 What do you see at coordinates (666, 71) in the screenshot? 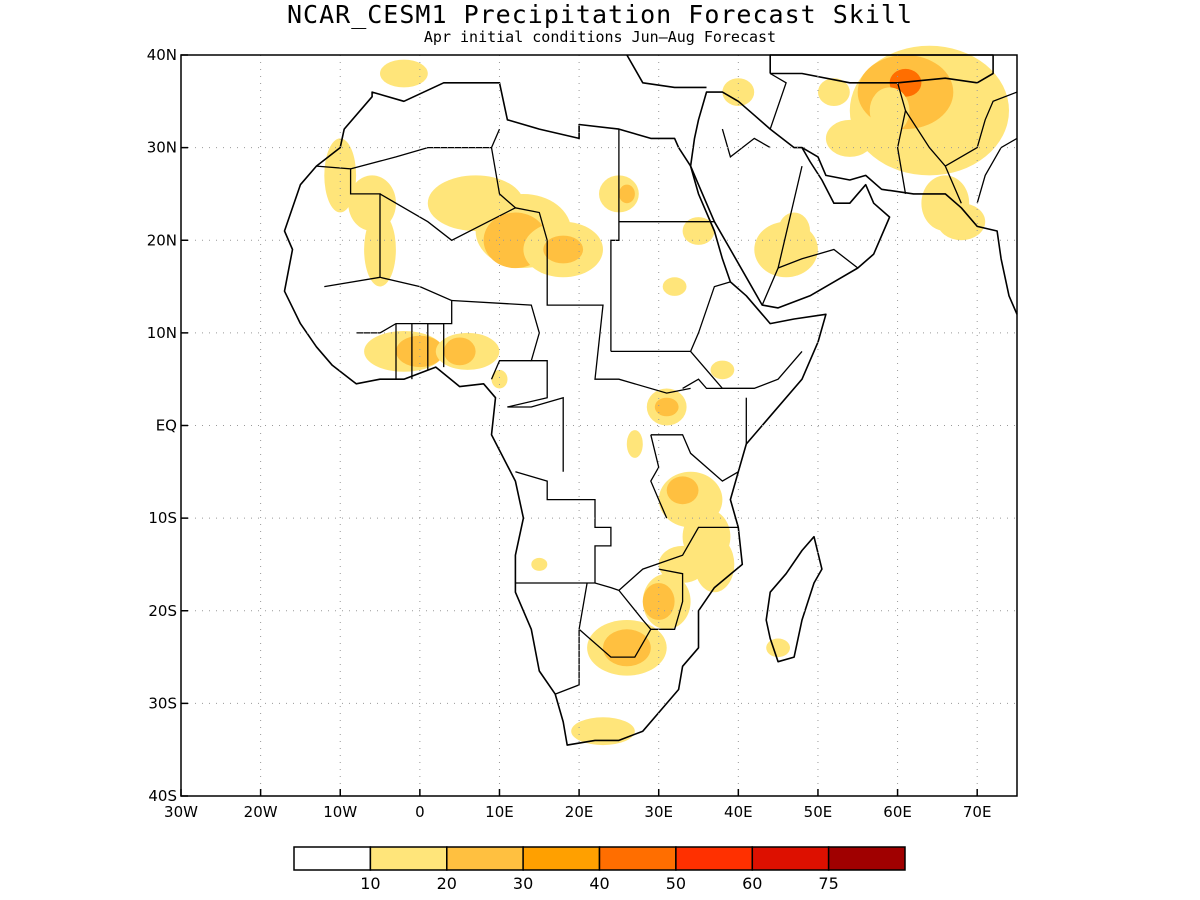
I see `anatolia-coastline` at bounding box center [666, 71].